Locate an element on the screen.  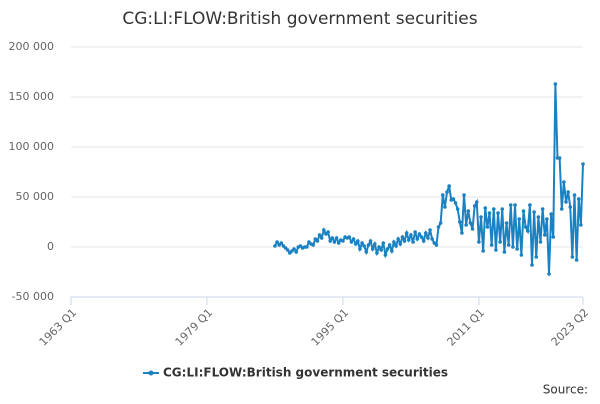
y-tick-label: 150 000 is located at coordinates (32, 96).